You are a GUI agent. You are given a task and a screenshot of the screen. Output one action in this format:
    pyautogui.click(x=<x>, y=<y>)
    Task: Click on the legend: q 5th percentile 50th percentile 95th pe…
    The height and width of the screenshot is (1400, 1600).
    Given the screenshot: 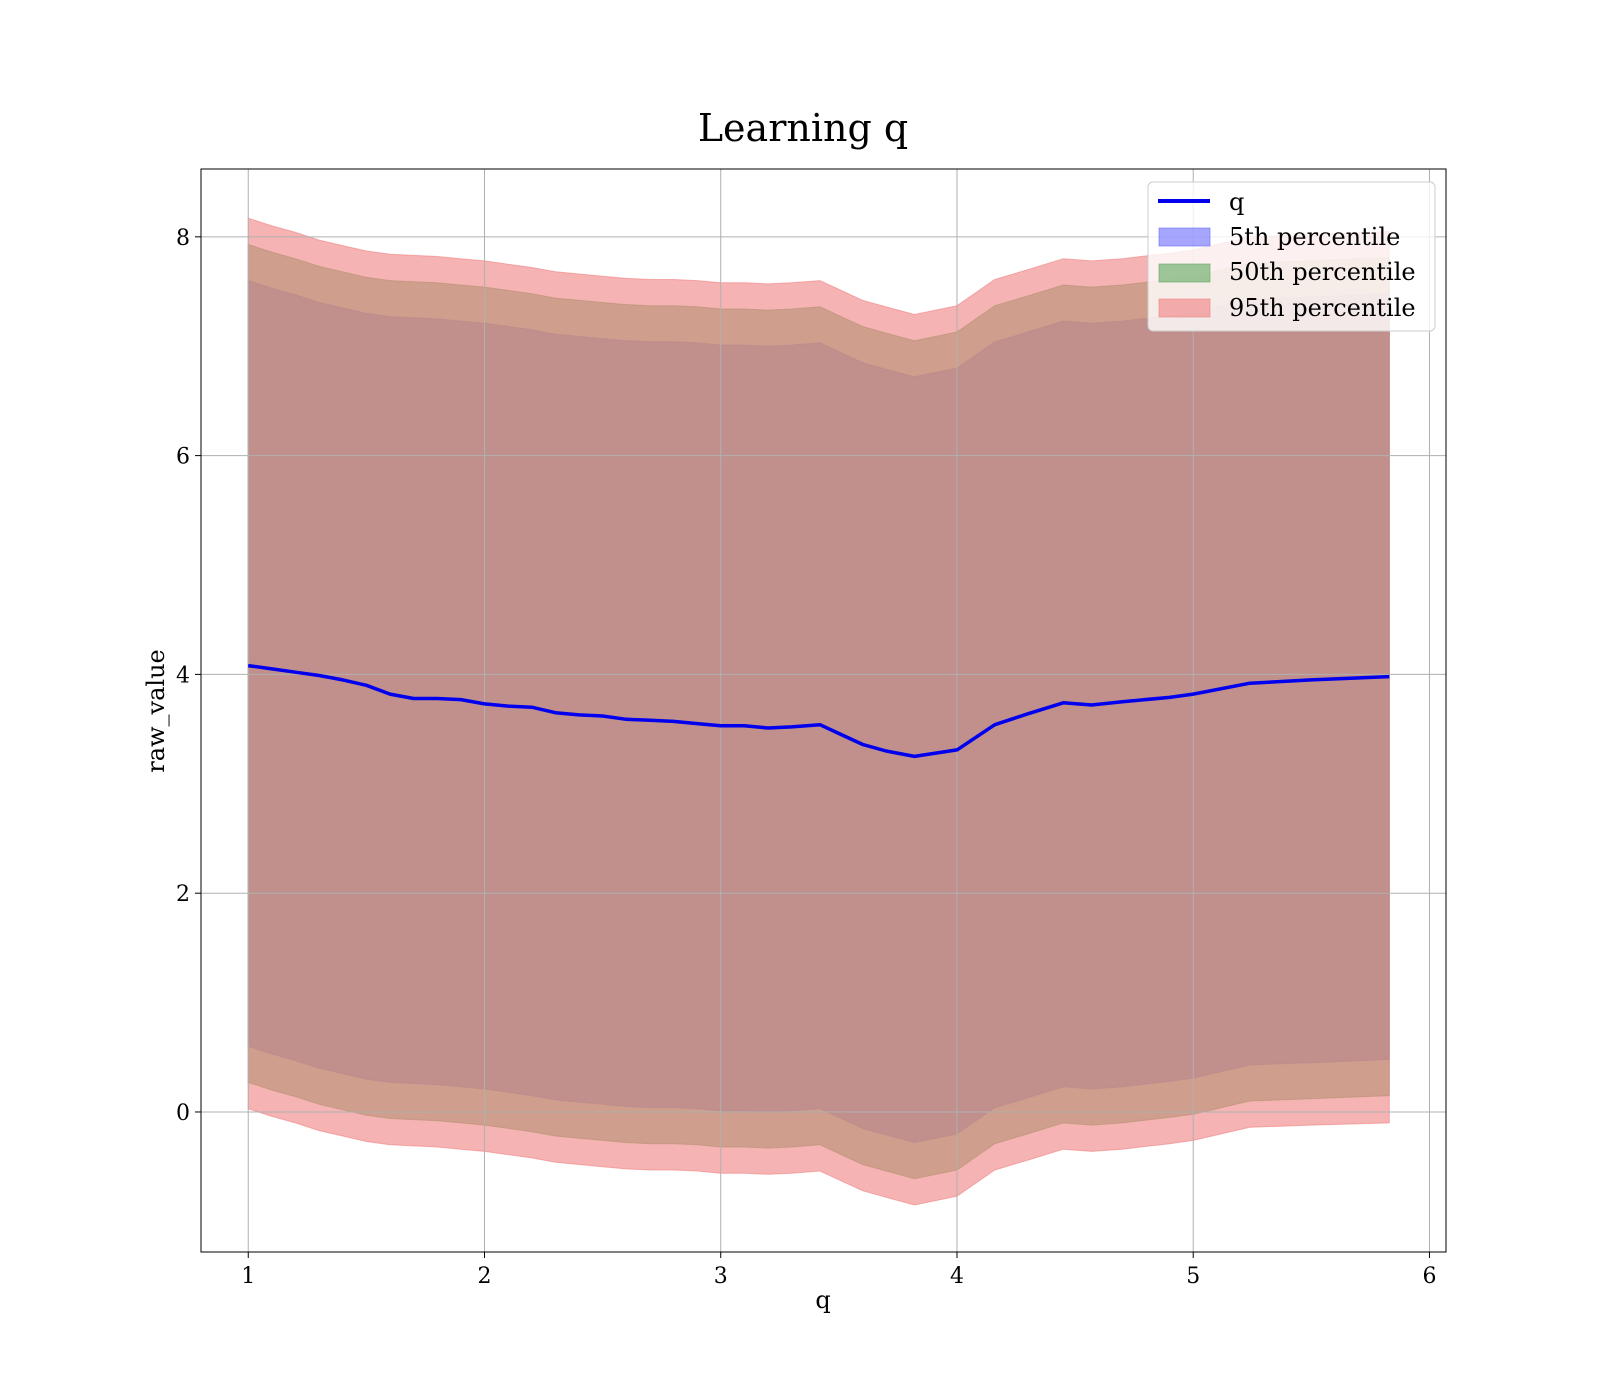 What is the action you would take?
    pyautogui.click(x=1291, y=256)
    